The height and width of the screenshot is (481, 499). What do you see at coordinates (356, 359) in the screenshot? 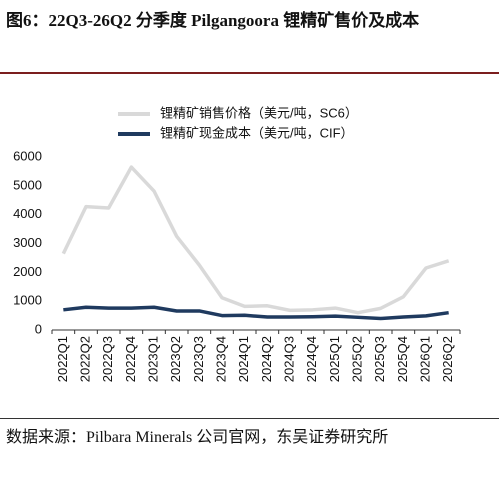
I see `x-tick-label: 2025Q2` at bounding box center [356, 359].